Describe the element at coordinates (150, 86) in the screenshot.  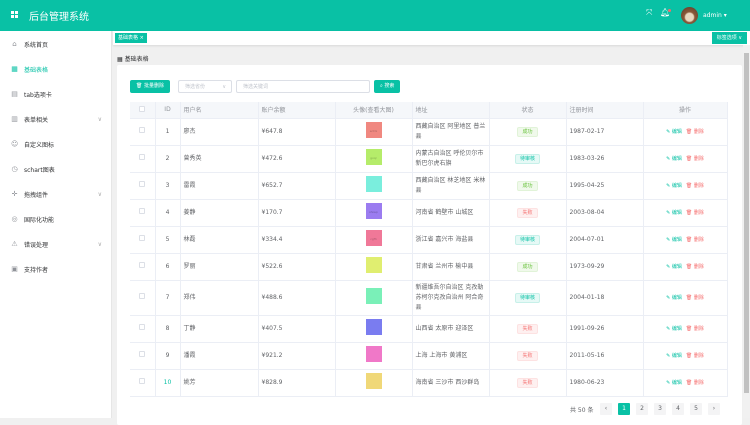
I see `batch-delete-button: 🗑︎ 批量删除` at that location.